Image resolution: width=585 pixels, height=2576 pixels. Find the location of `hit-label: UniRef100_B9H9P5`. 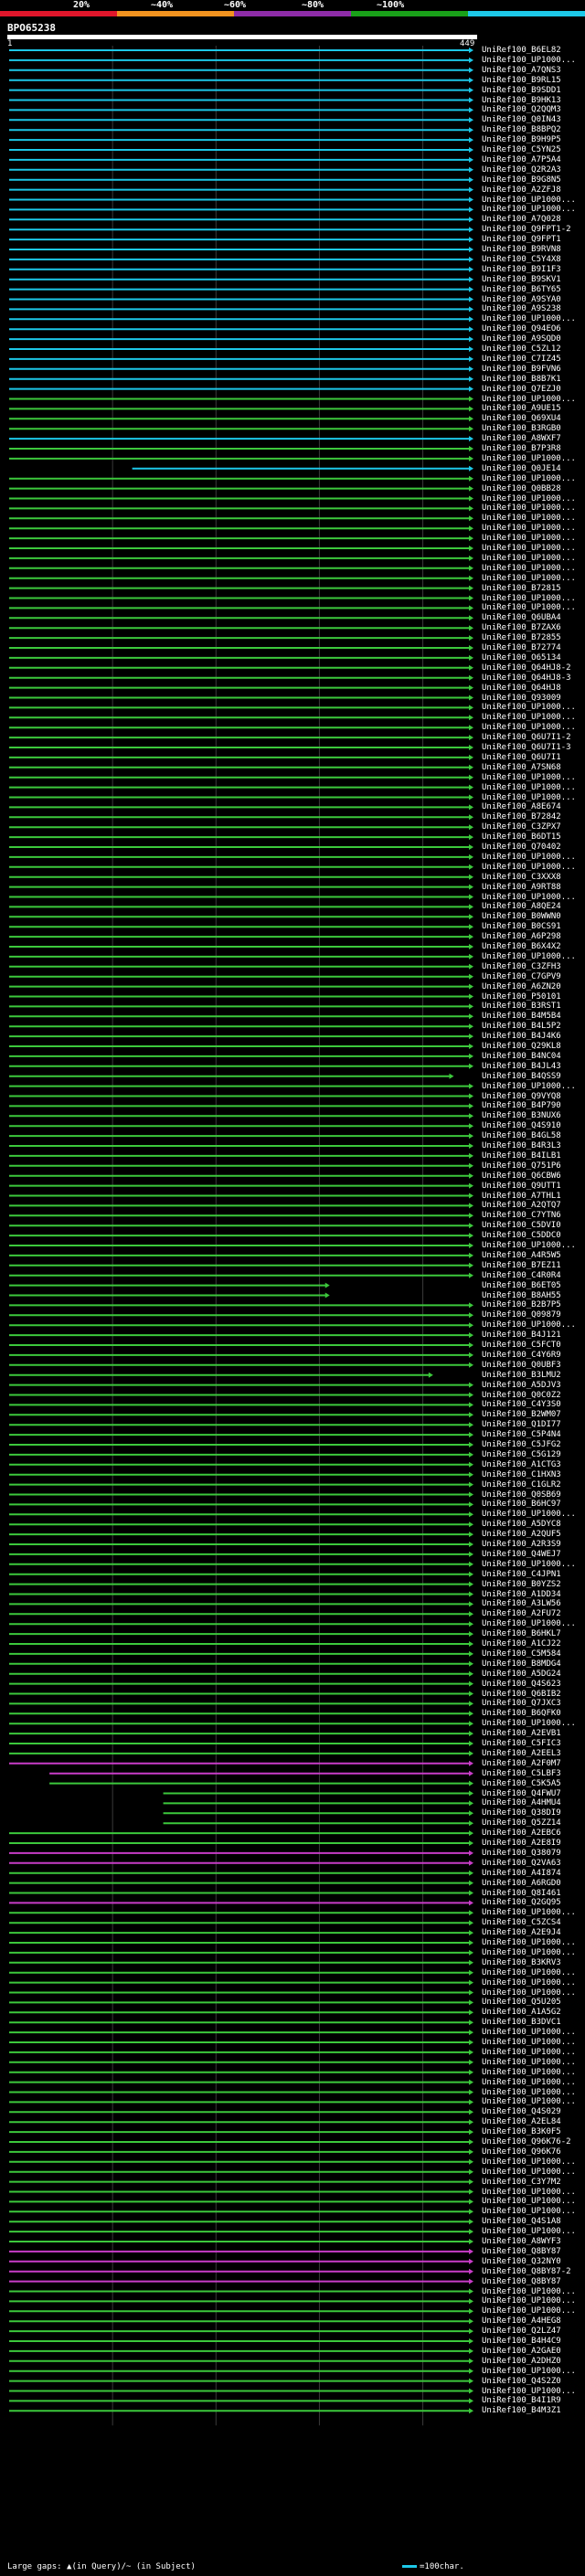

hit-label: UniRef100_B9H9P5 is located at coordinates (521, 140).